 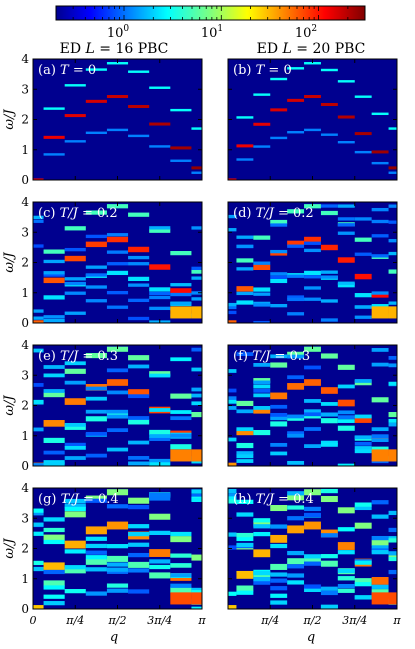 I want to click on panel-label: (f) T/J = 0.3, so click(x=271, y=356).